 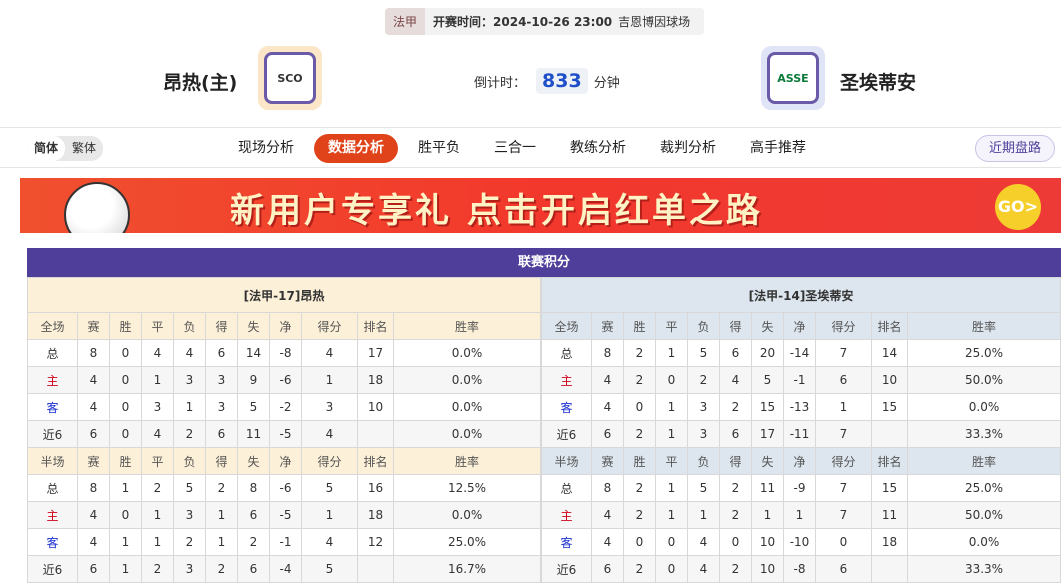 What do you see at coordinates (778, 148) in the screenshot?
I see `tab-6: 高手推荐` at bounding box center [778, 148].